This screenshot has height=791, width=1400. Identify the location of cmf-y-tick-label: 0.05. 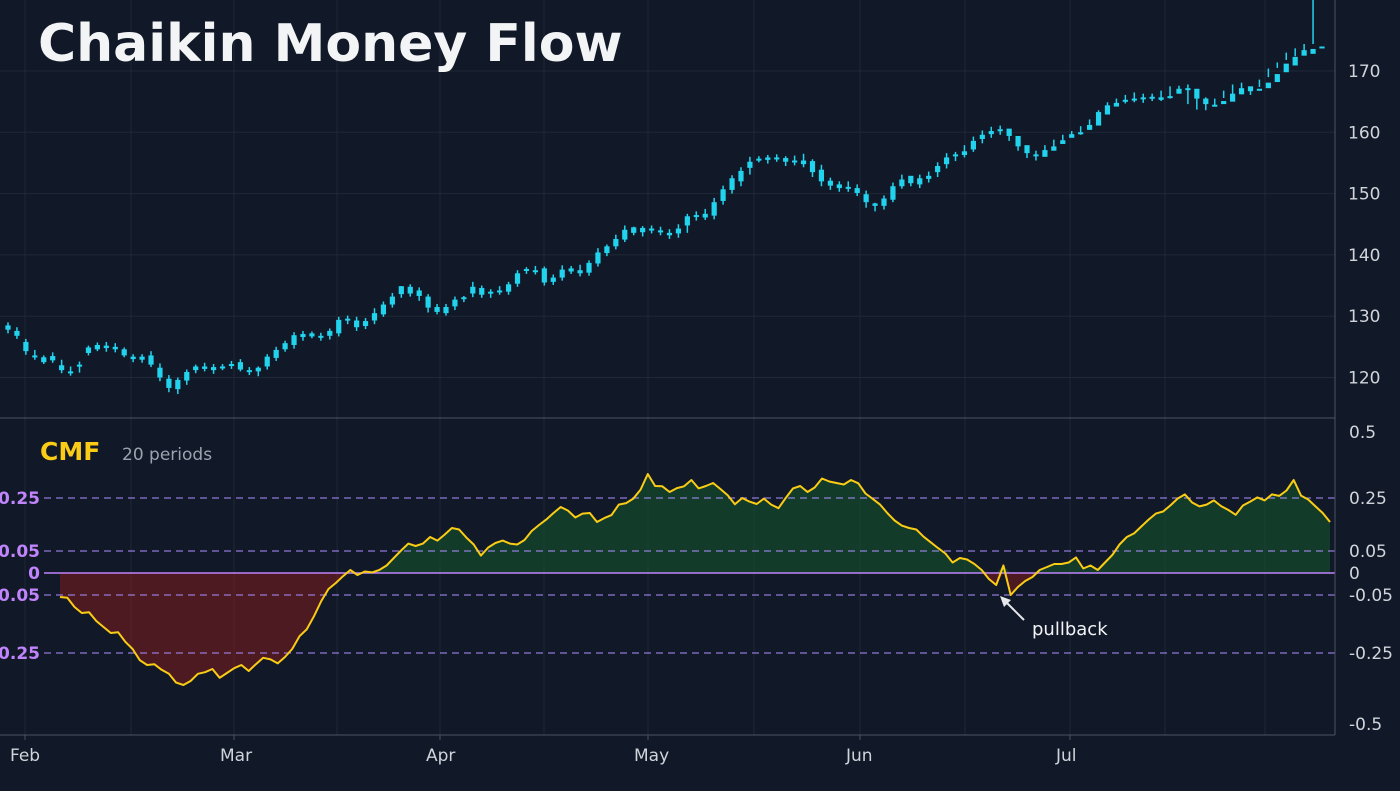
(1368, 552).